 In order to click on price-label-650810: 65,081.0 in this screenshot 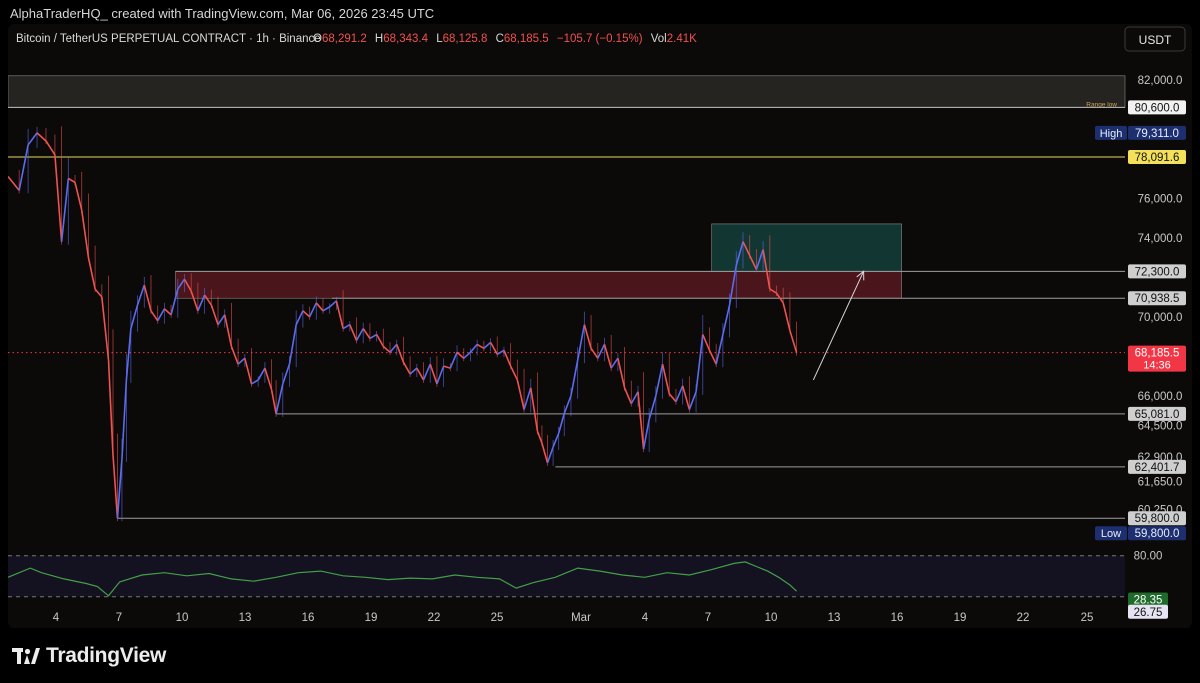, I will do `click(1157, 413)`.